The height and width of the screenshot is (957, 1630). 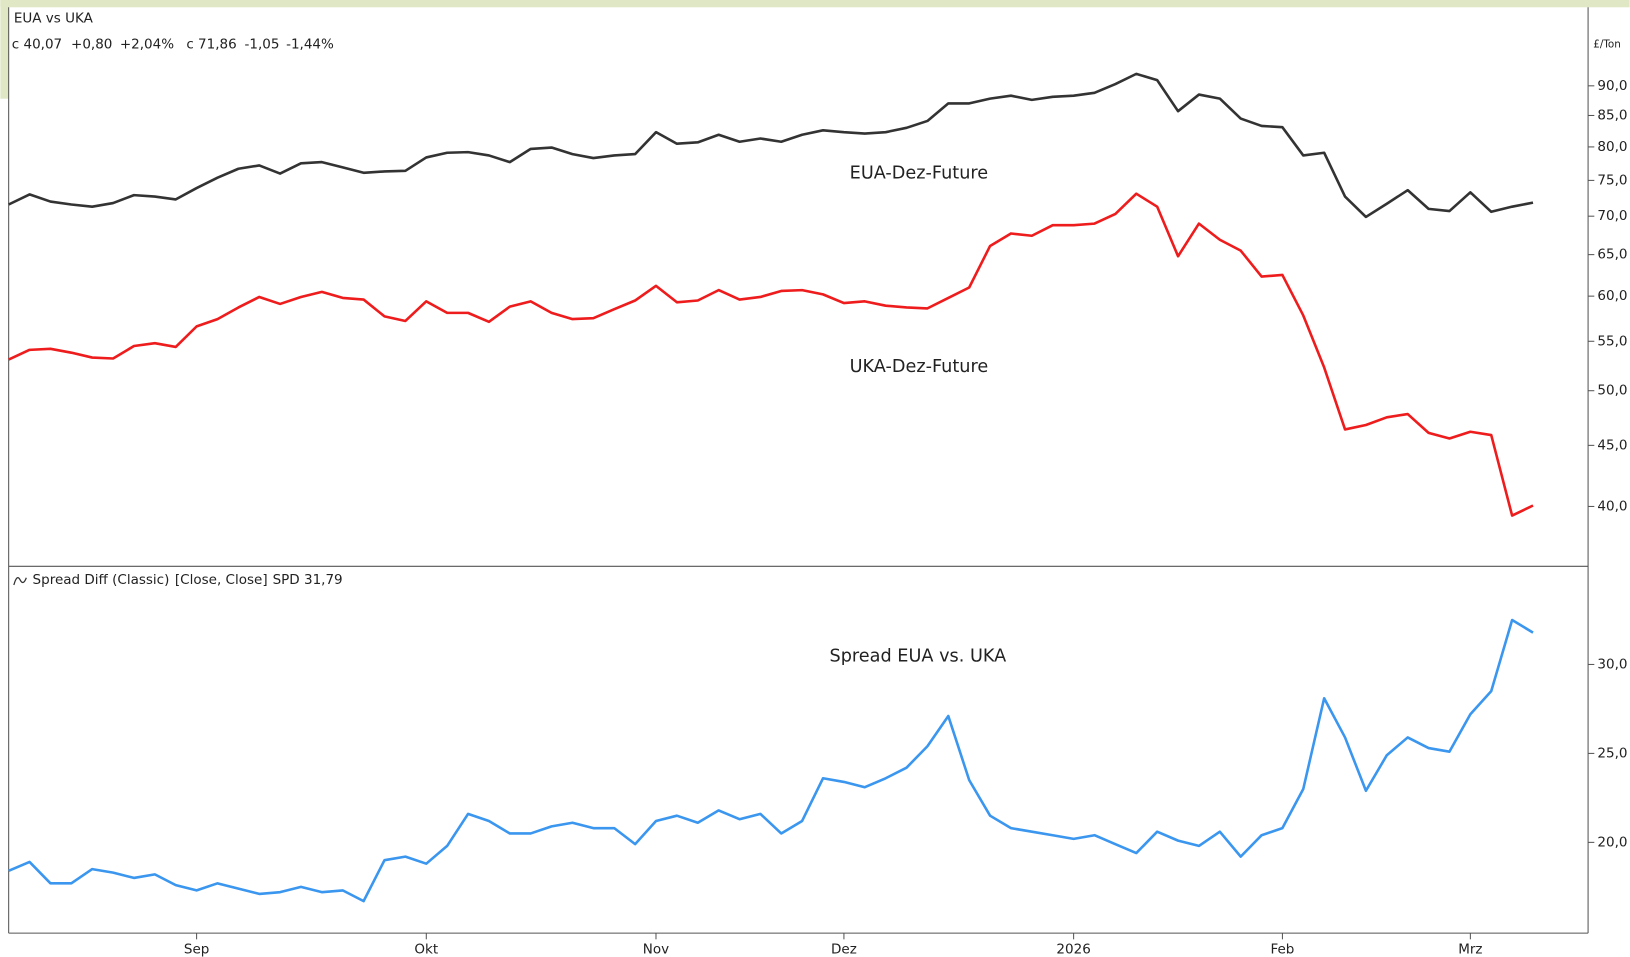 What do you see at coordinates (656, 949) in the screenshot?
I see `x-tick-label: Nov` at bounding box center [656, 949].